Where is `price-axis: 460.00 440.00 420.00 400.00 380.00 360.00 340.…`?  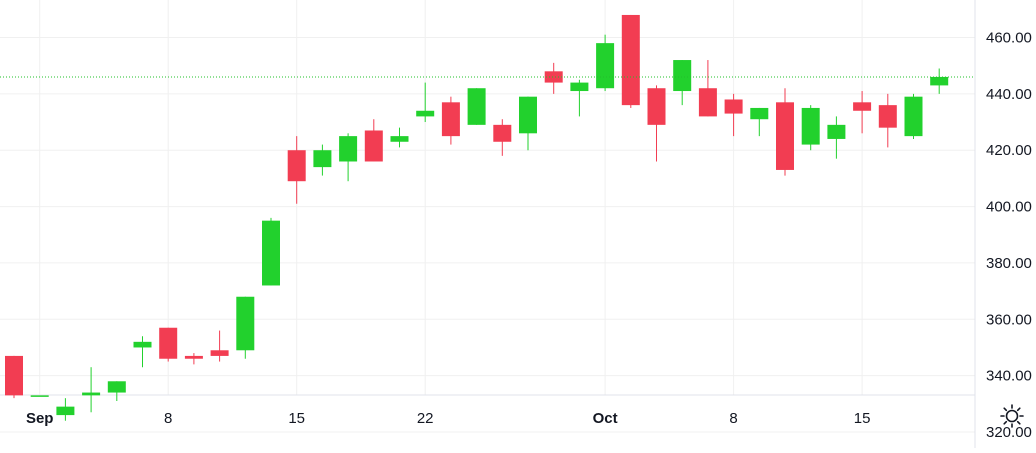 price-axis: 460.00 440.00 420.00 400.00 380.00 360.00 340.… is located at coordinates (1009, 236).